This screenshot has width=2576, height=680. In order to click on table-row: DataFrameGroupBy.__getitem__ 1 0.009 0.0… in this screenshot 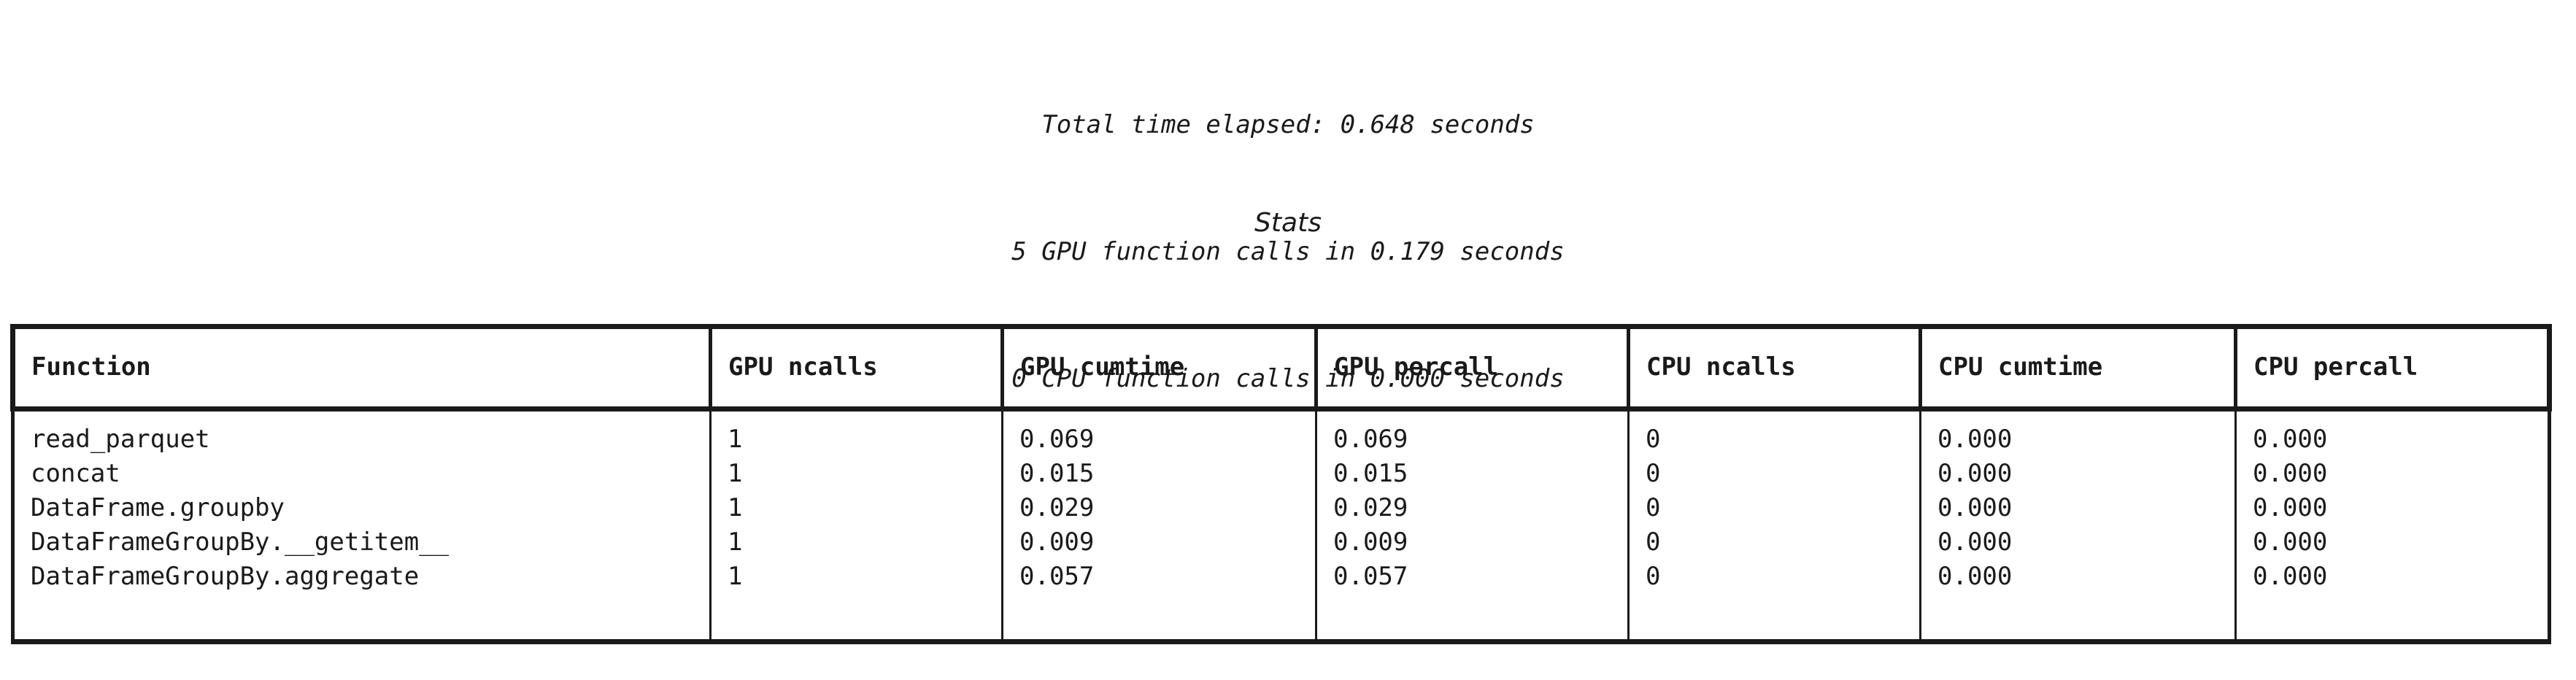, I will do `click(1281, 542)`.